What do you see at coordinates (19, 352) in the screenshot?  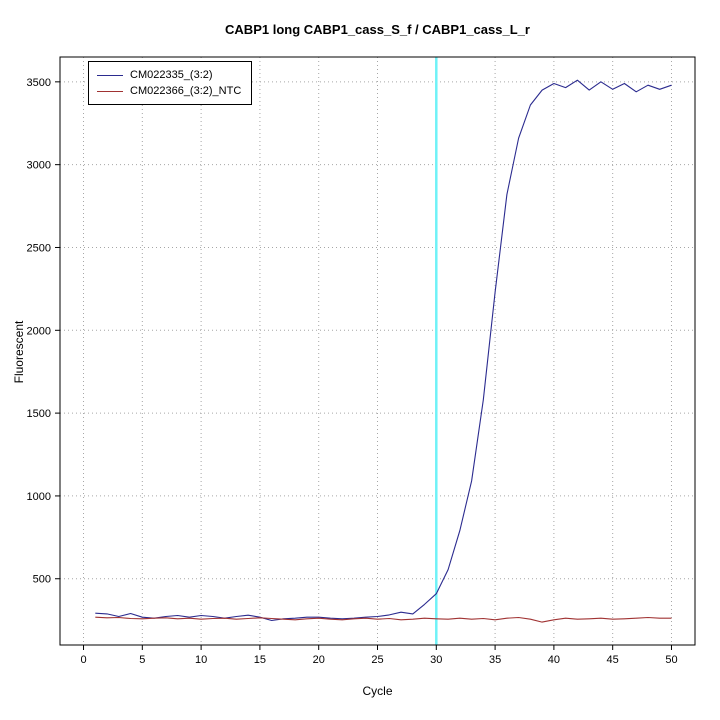 I see `y-axis-label: Fluorescent` at bounding box center [19, 352].